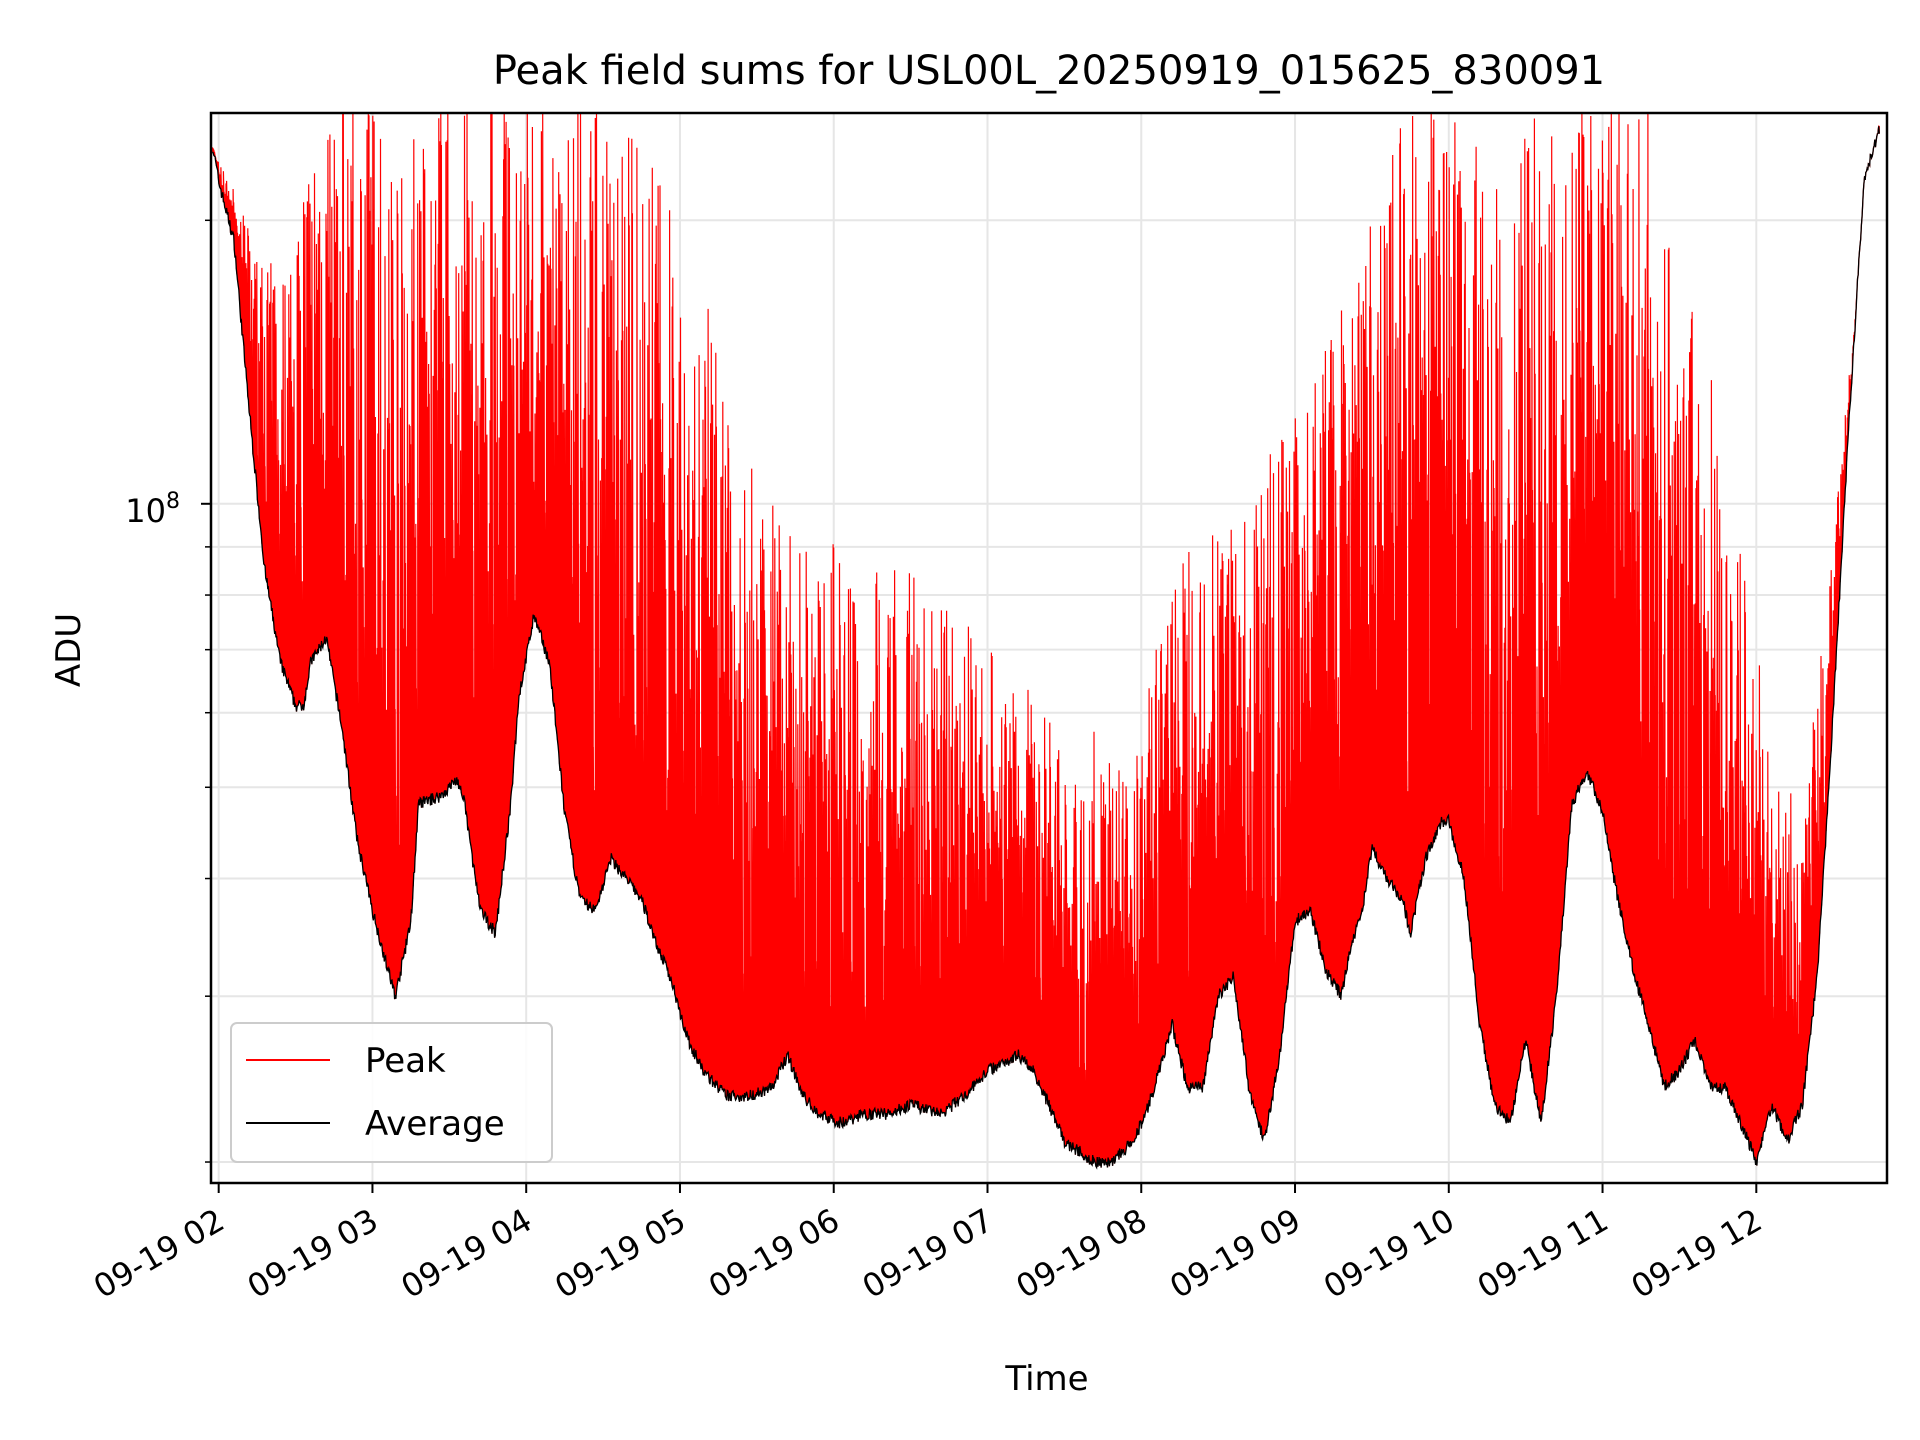 Image resolution: width=1920 pixels, height=1440 pixels. Describe the element at coordinates (1046, 1379) in the screenshot. I see `x-axis-label: Time` at that location.